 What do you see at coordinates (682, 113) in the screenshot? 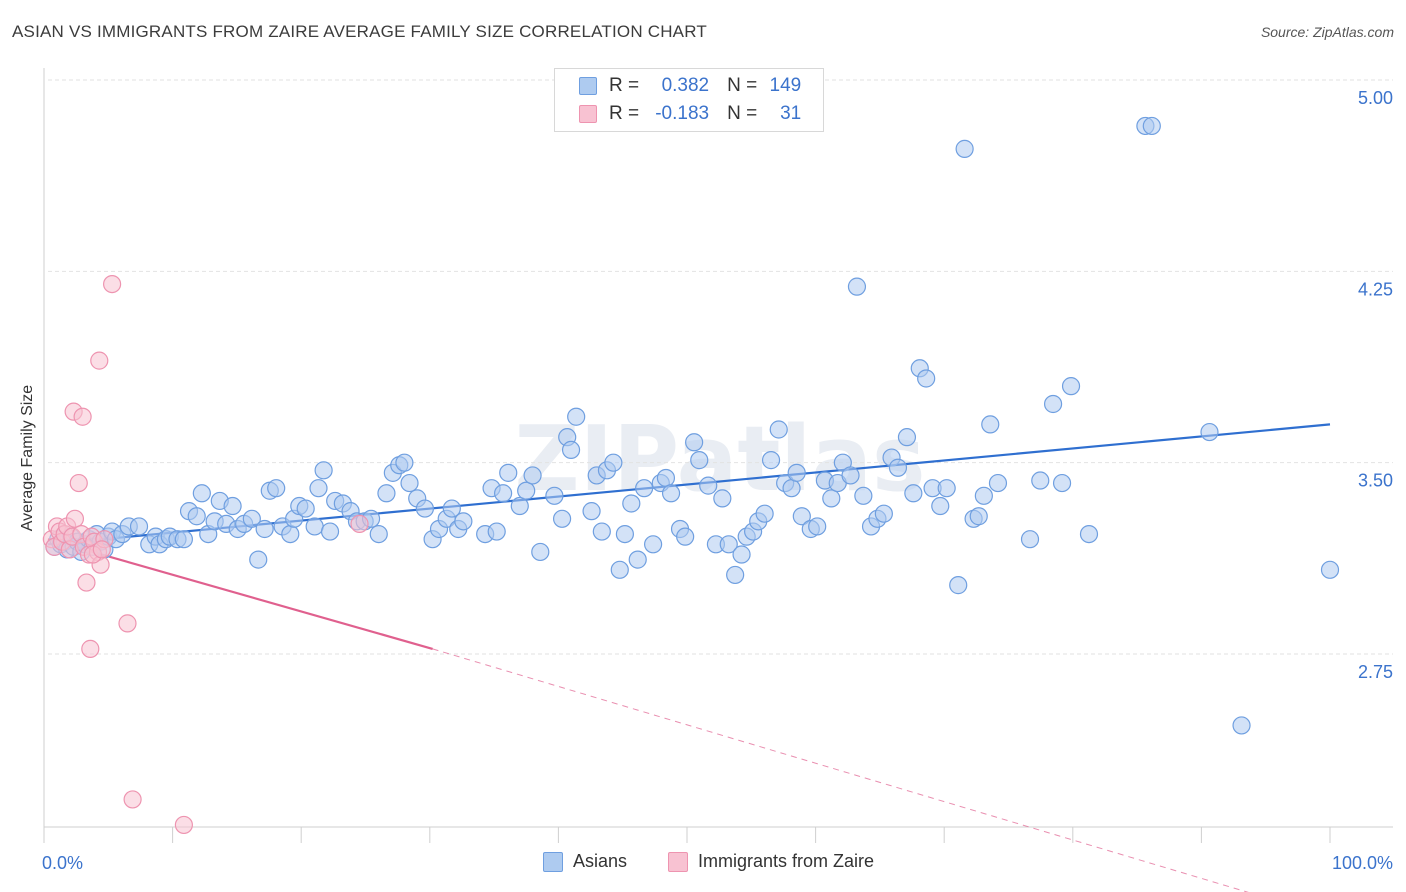
I see `r-value: -0.183` at bounding box center [682, 113].